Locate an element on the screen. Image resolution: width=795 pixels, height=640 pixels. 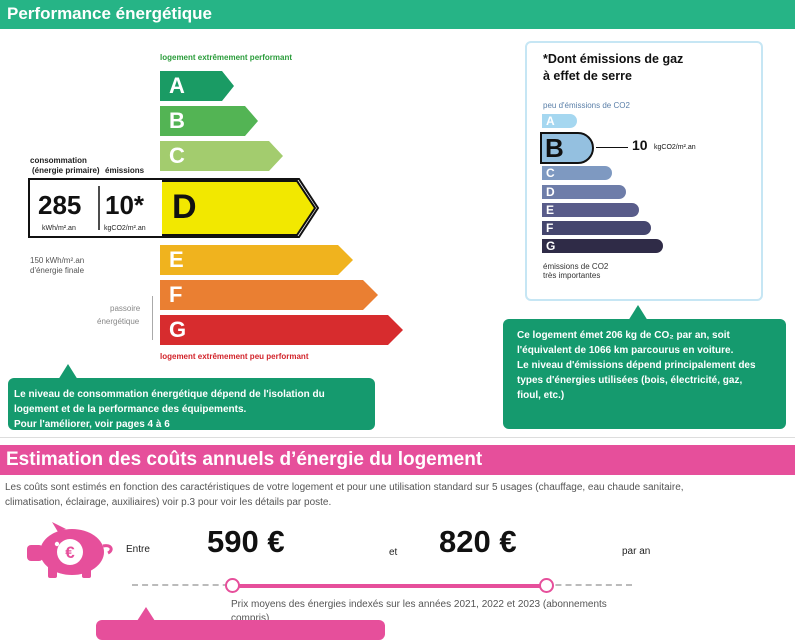
final-energy-label: d'énergie finale is located at coordinates (57, 270).